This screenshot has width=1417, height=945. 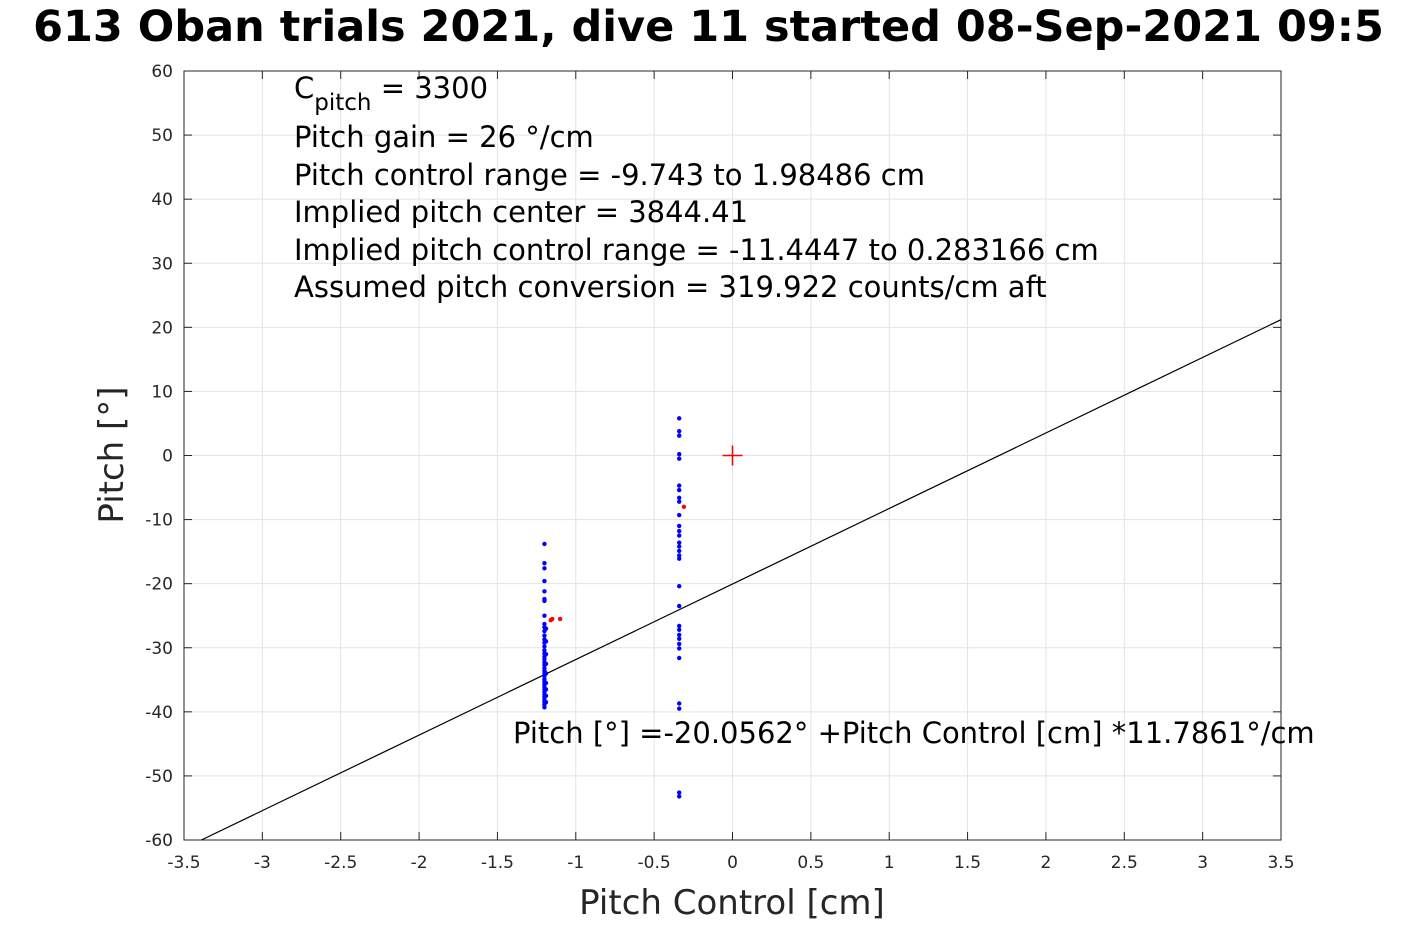 I want to click on center-marker, so click(x=732, y=455).